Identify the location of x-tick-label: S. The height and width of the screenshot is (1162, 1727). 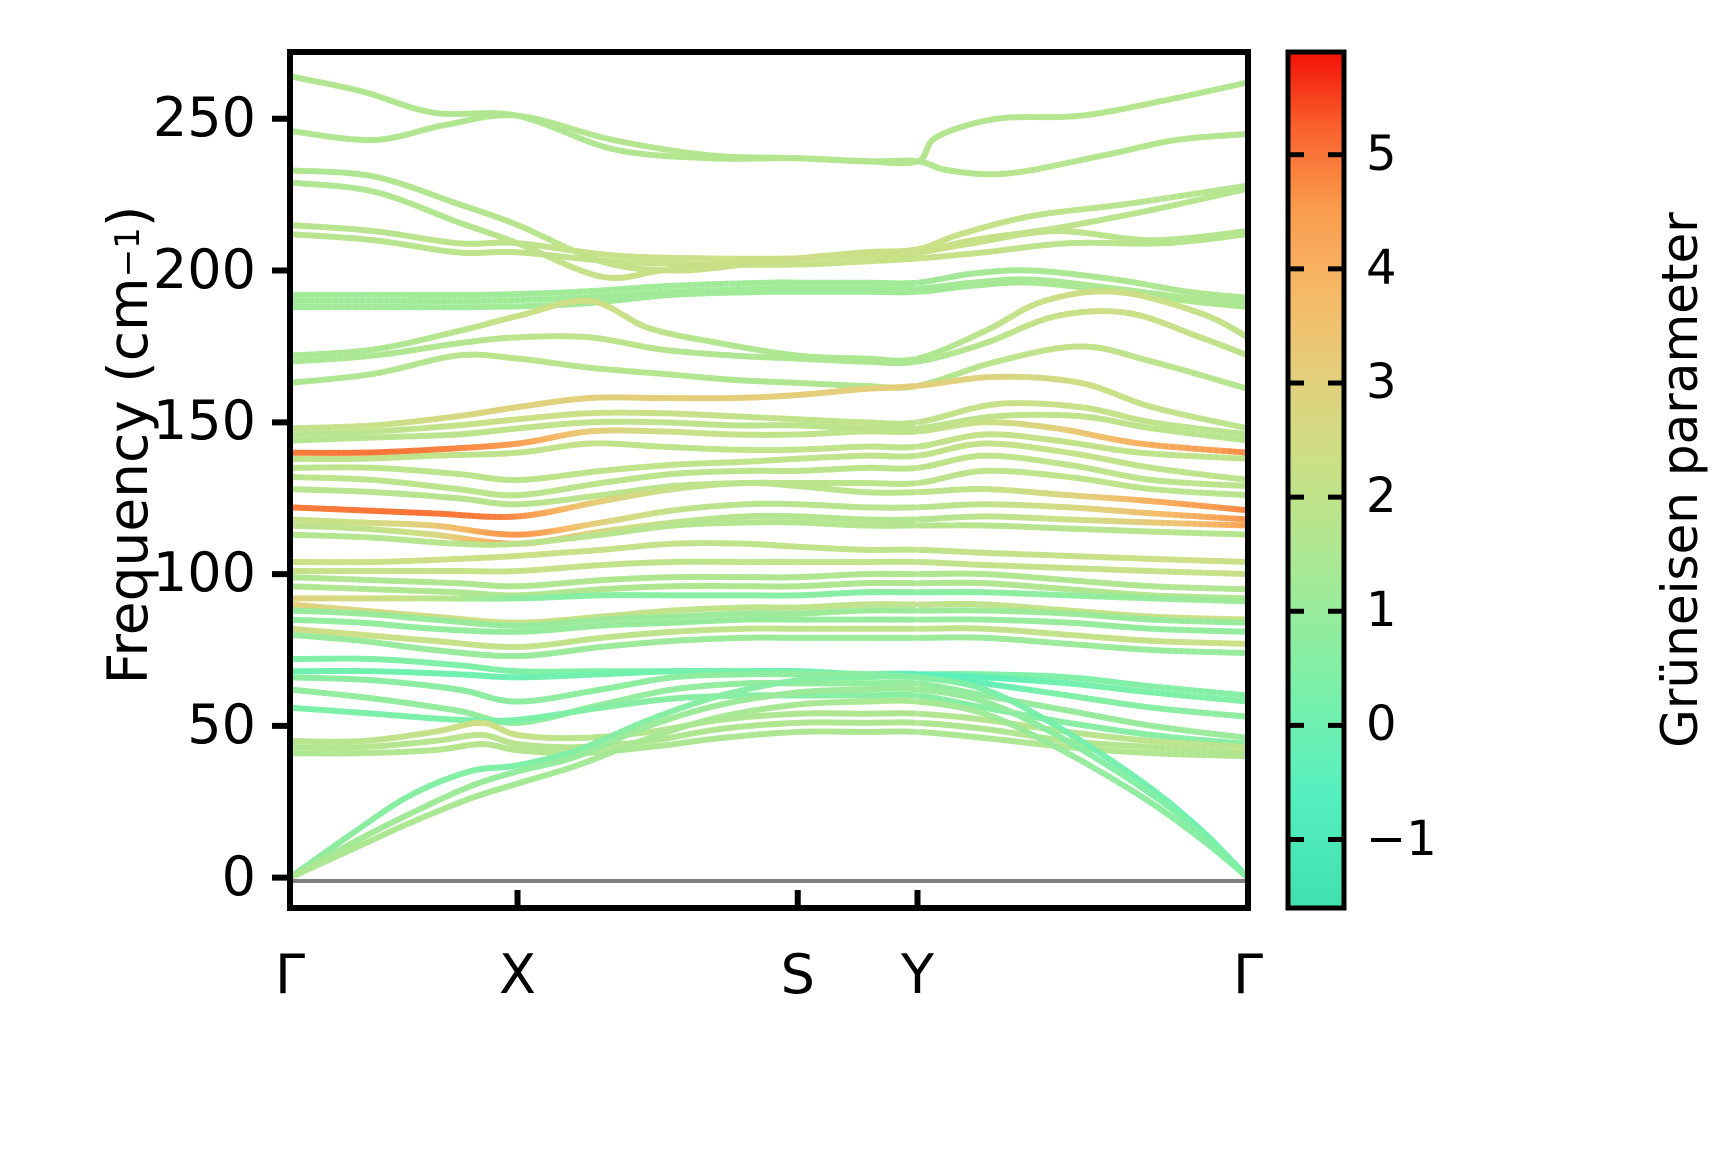
(797, 974).